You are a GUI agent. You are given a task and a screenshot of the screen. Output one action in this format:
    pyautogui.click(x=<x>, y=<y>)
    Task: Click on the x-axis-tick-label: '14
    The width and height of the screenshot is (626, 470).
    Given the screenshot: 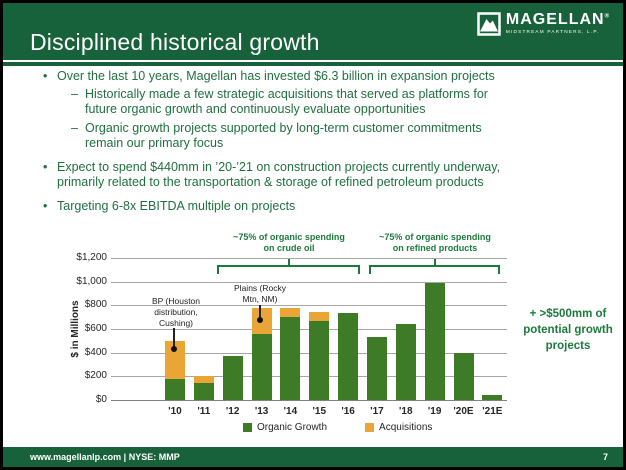 What is the action you would take?
    pyautogui.click(x=290, y=411)
    